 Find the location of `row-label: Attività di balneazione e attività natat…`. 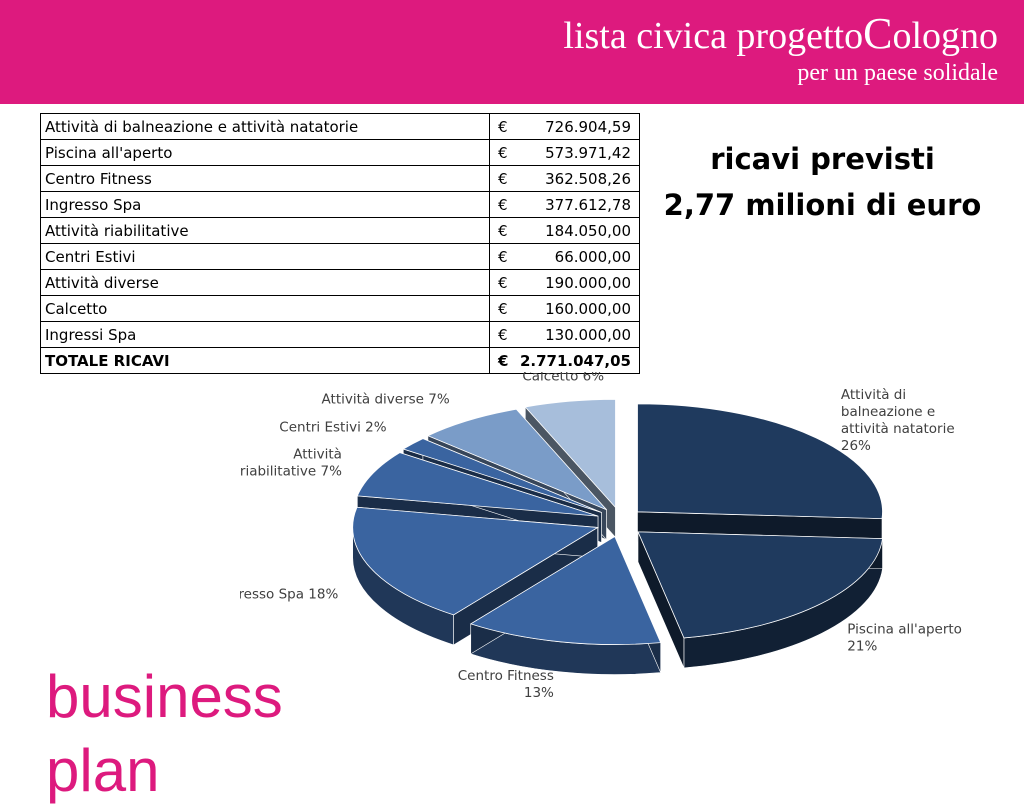

row-label: Attività di balneazione e attività natat… is located at coordinates (265, 126).